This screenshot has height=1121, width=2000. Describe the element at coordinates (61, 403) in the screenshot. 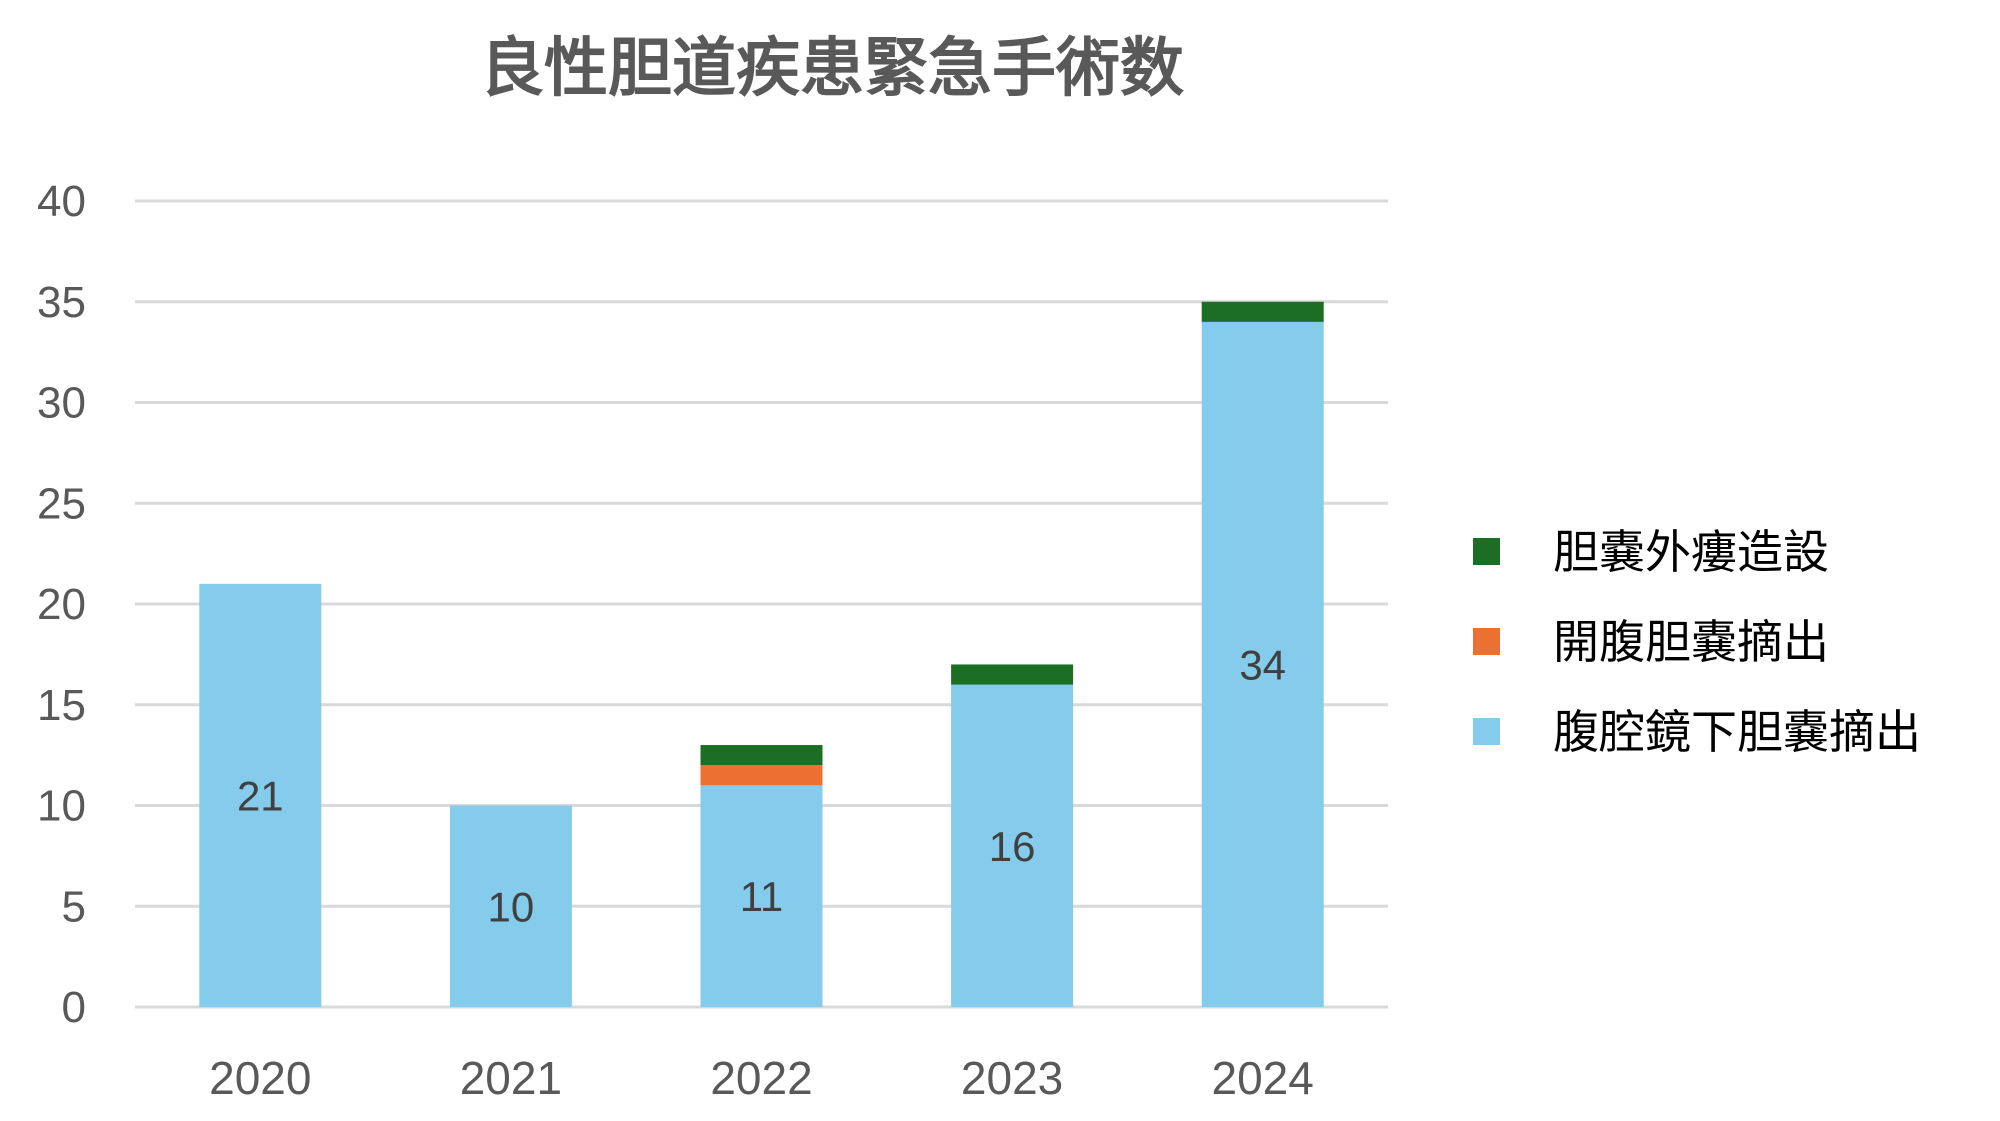

I see `y-tick-label: 30` at that location.